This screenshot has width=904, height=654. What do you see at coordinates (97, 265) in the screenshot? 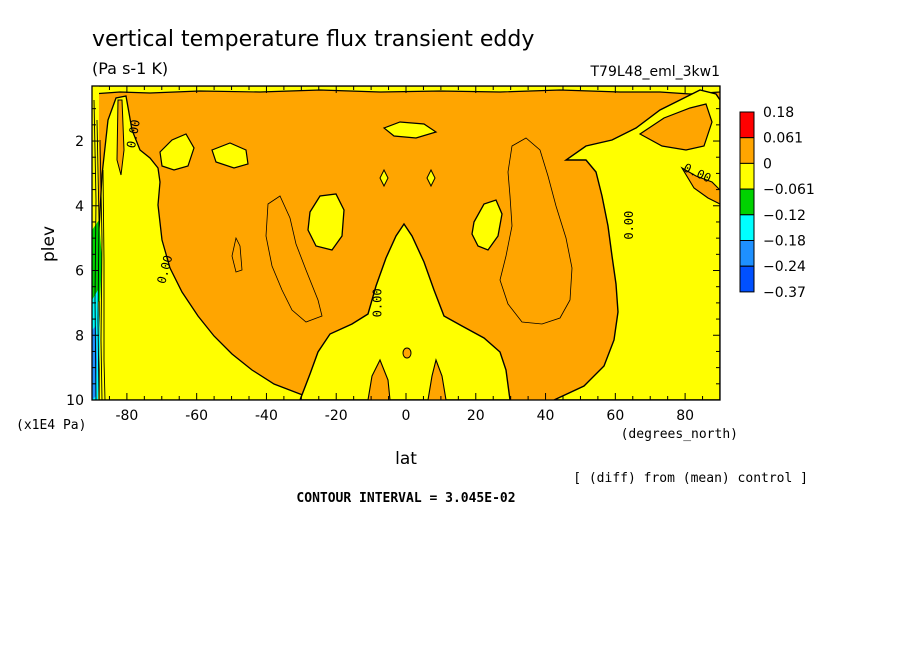
I see `field-edge-green` at bounding box center [97, 265].